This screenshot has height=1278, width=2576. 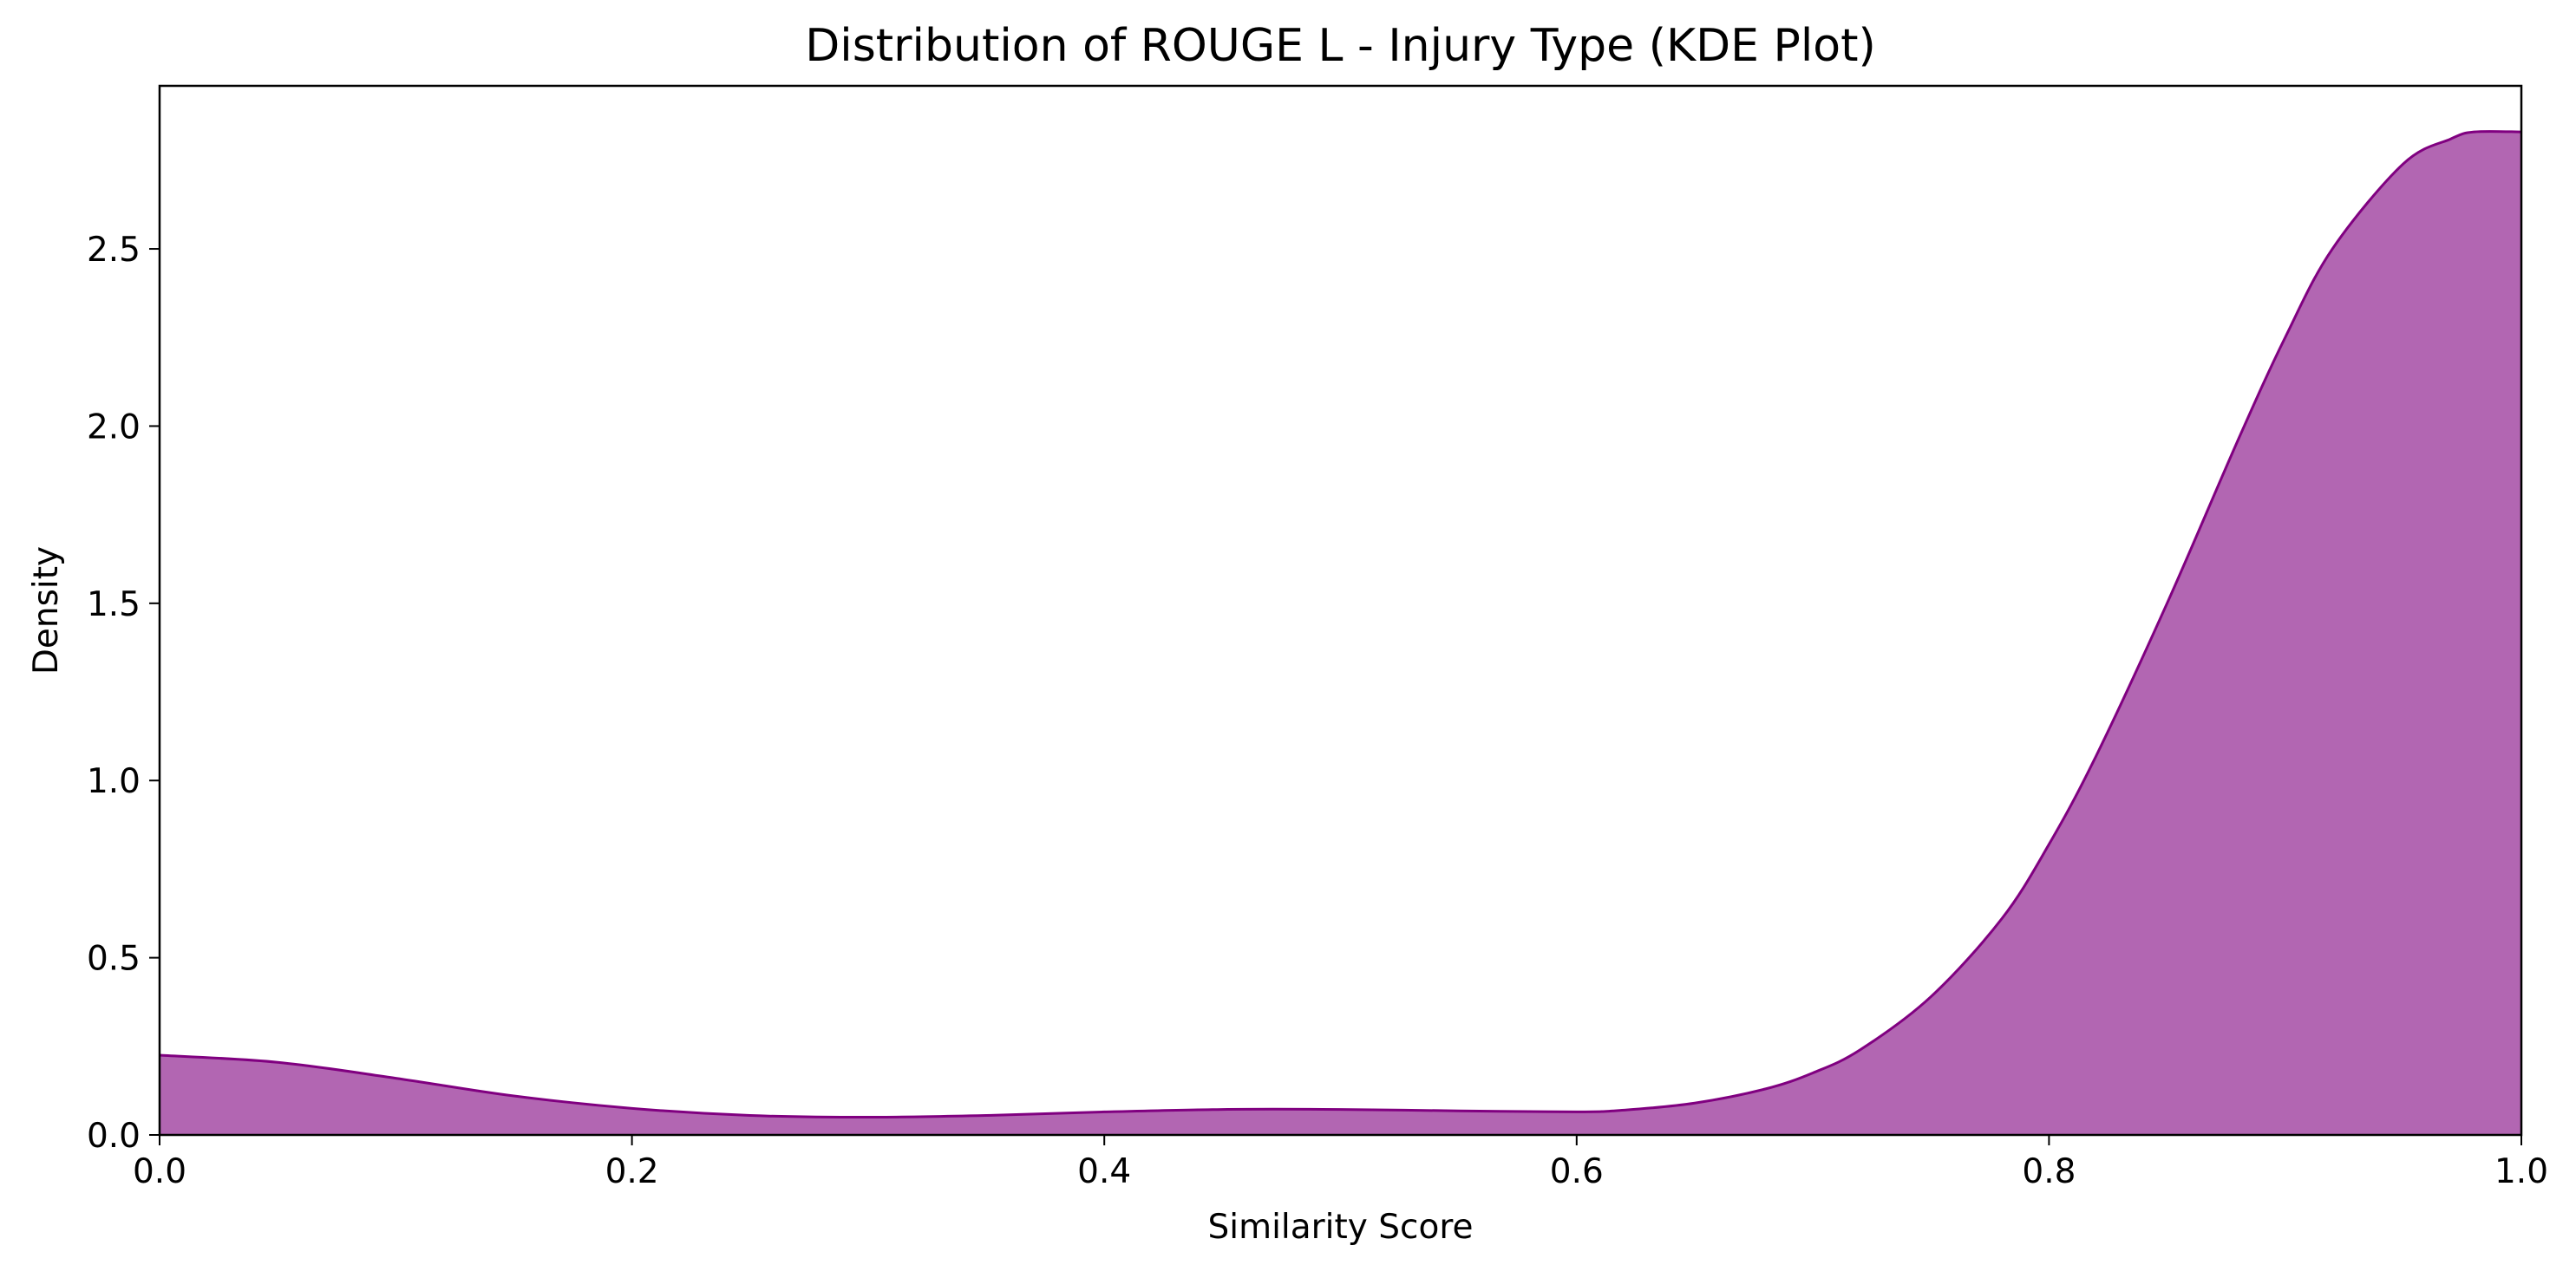 I want to click on x-axis-ticks: 0.0 0.2 0.4 0.6 0.8 1.0, so click(x=1340, y=1163).